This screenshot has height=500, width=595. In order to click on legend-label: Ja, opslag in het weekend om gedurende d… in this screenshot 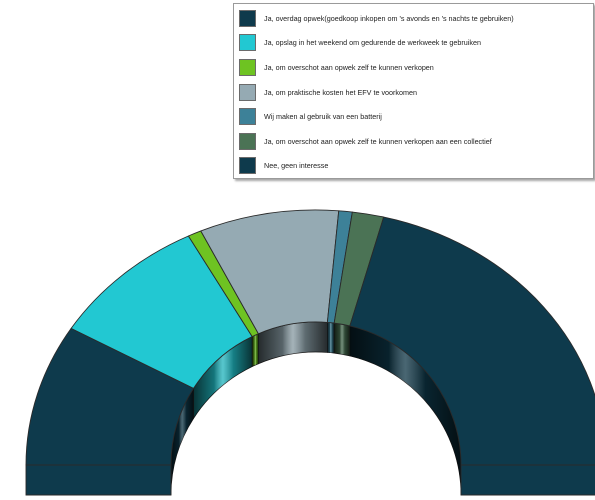, I will do `click(372, 43)`.